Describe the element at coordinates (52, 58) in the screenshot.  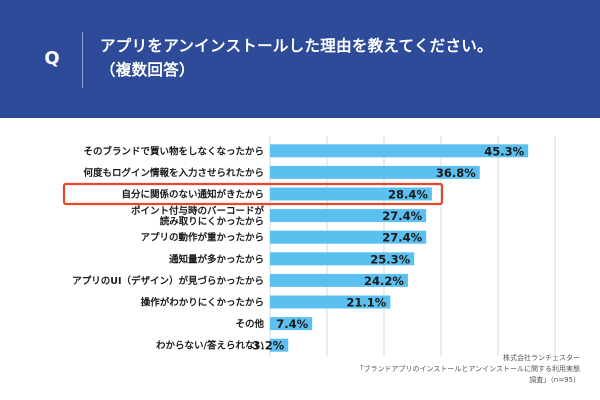
I see `question-label: Q` at that location.